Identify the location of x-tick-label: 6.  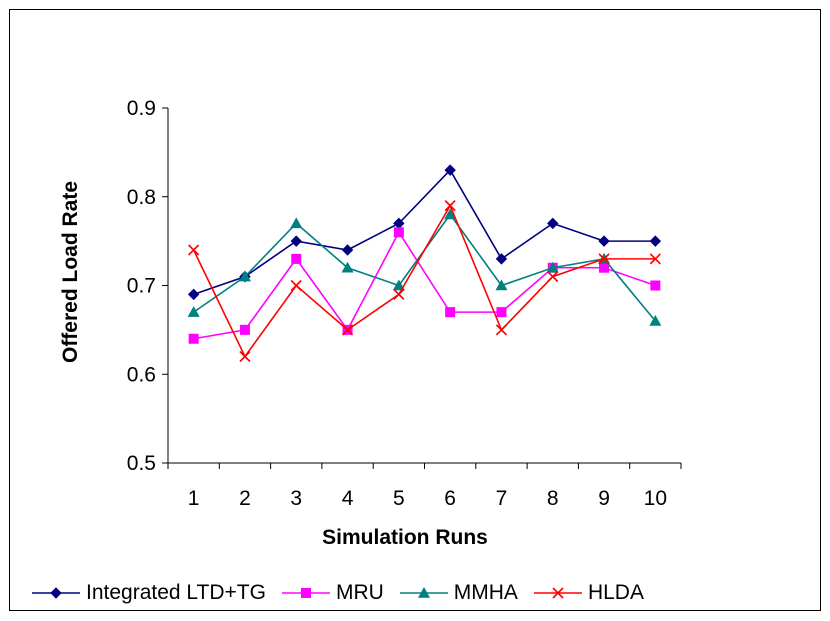
(450, 498).